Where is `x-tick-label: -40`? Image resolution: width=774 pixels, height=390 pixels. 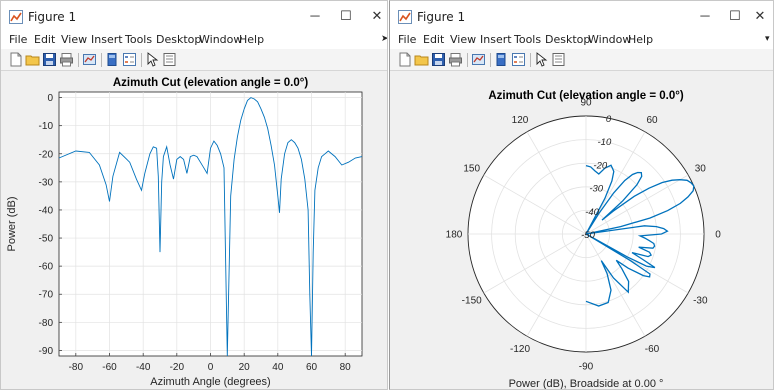 x-tick-label: -40 is located at coordinates (143, 367).